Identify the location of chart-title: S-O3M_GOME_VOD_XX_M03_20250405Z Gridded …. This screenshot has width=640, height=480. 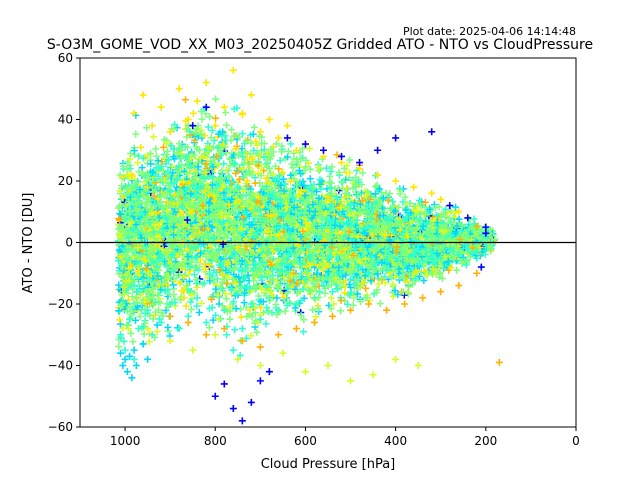
(320, 45).